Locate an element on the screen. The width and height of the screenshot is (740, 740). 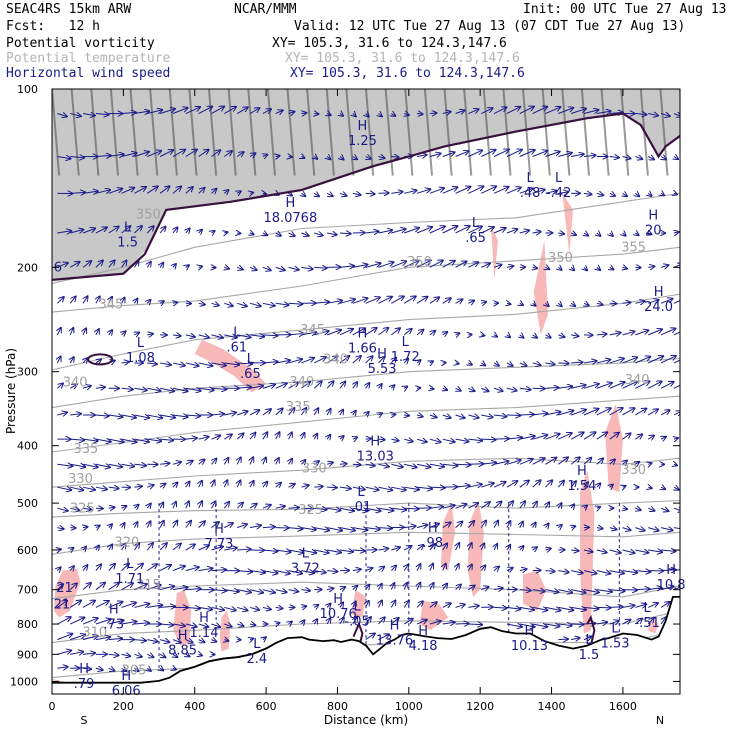
extremum-value: .98 is located at coordinates (432, 543).